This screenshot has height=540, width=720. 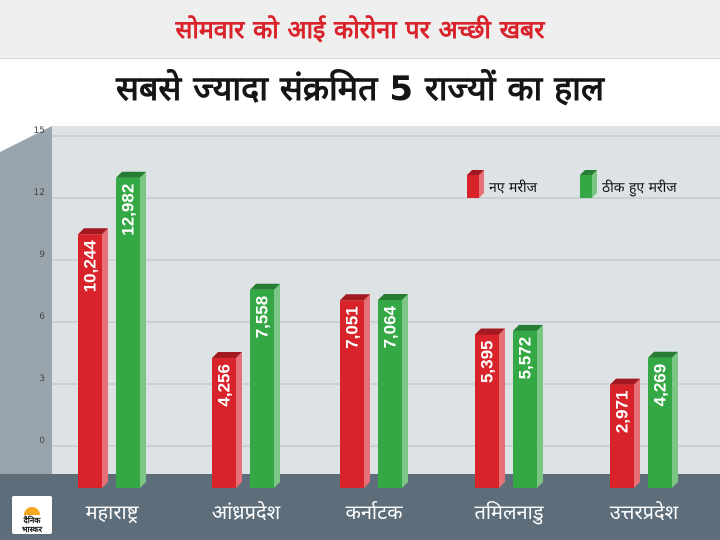 I want to click on data-label: 7,051, so click(x=352, y=327).